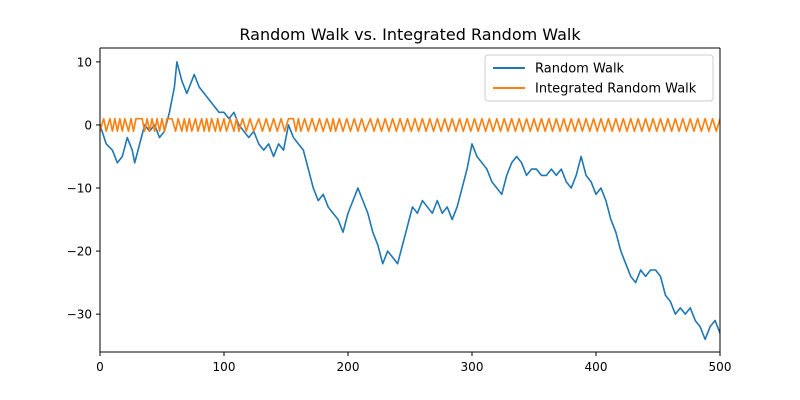 The image size is (800, 400). What do you see at coordinates (79, 189) in the screenshot?
I see `y-tick-label: −10` at bounding box center [79, 189].